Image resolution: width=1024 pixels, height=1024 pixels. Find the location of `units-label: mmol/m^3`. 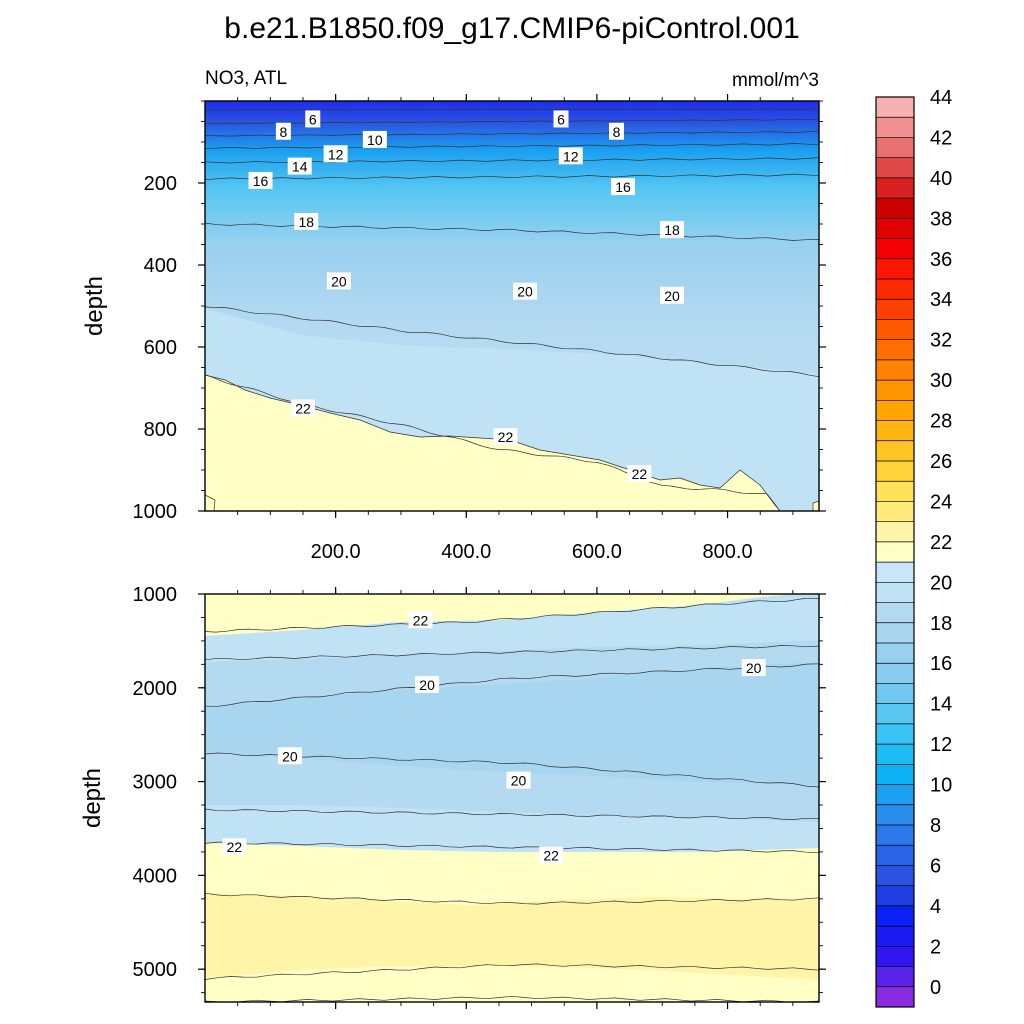

units-label: mmol/m^3 is located at coordinates (775, 80).